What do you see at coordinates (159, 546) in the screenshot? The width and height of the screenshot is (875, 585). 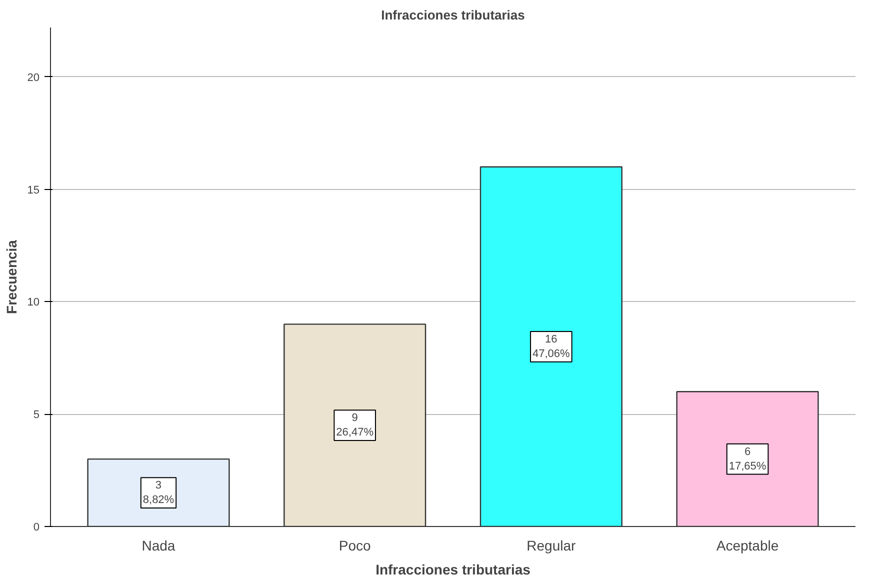 I see `x-tick-label: Nada` at bounding box center [159, 546].